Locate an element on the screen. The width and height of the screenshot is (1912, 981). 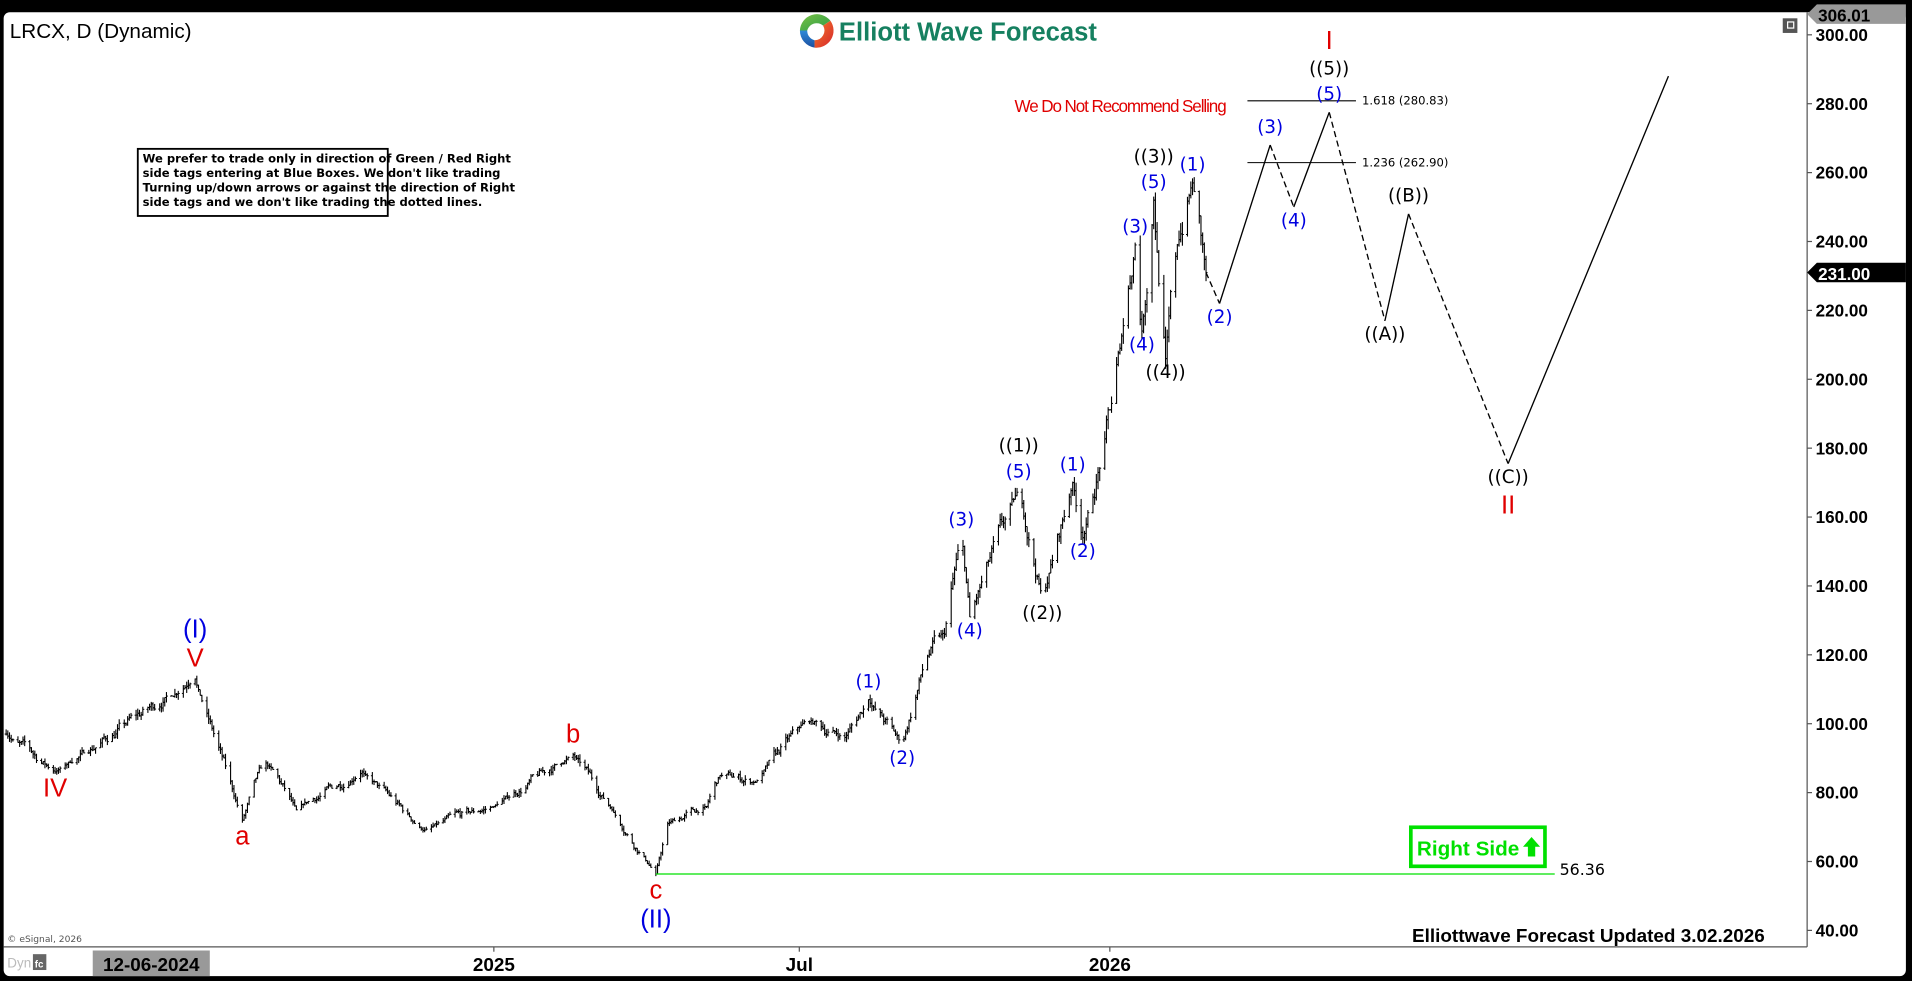
cursor-date-highlight is located at coordinates (151, 963).